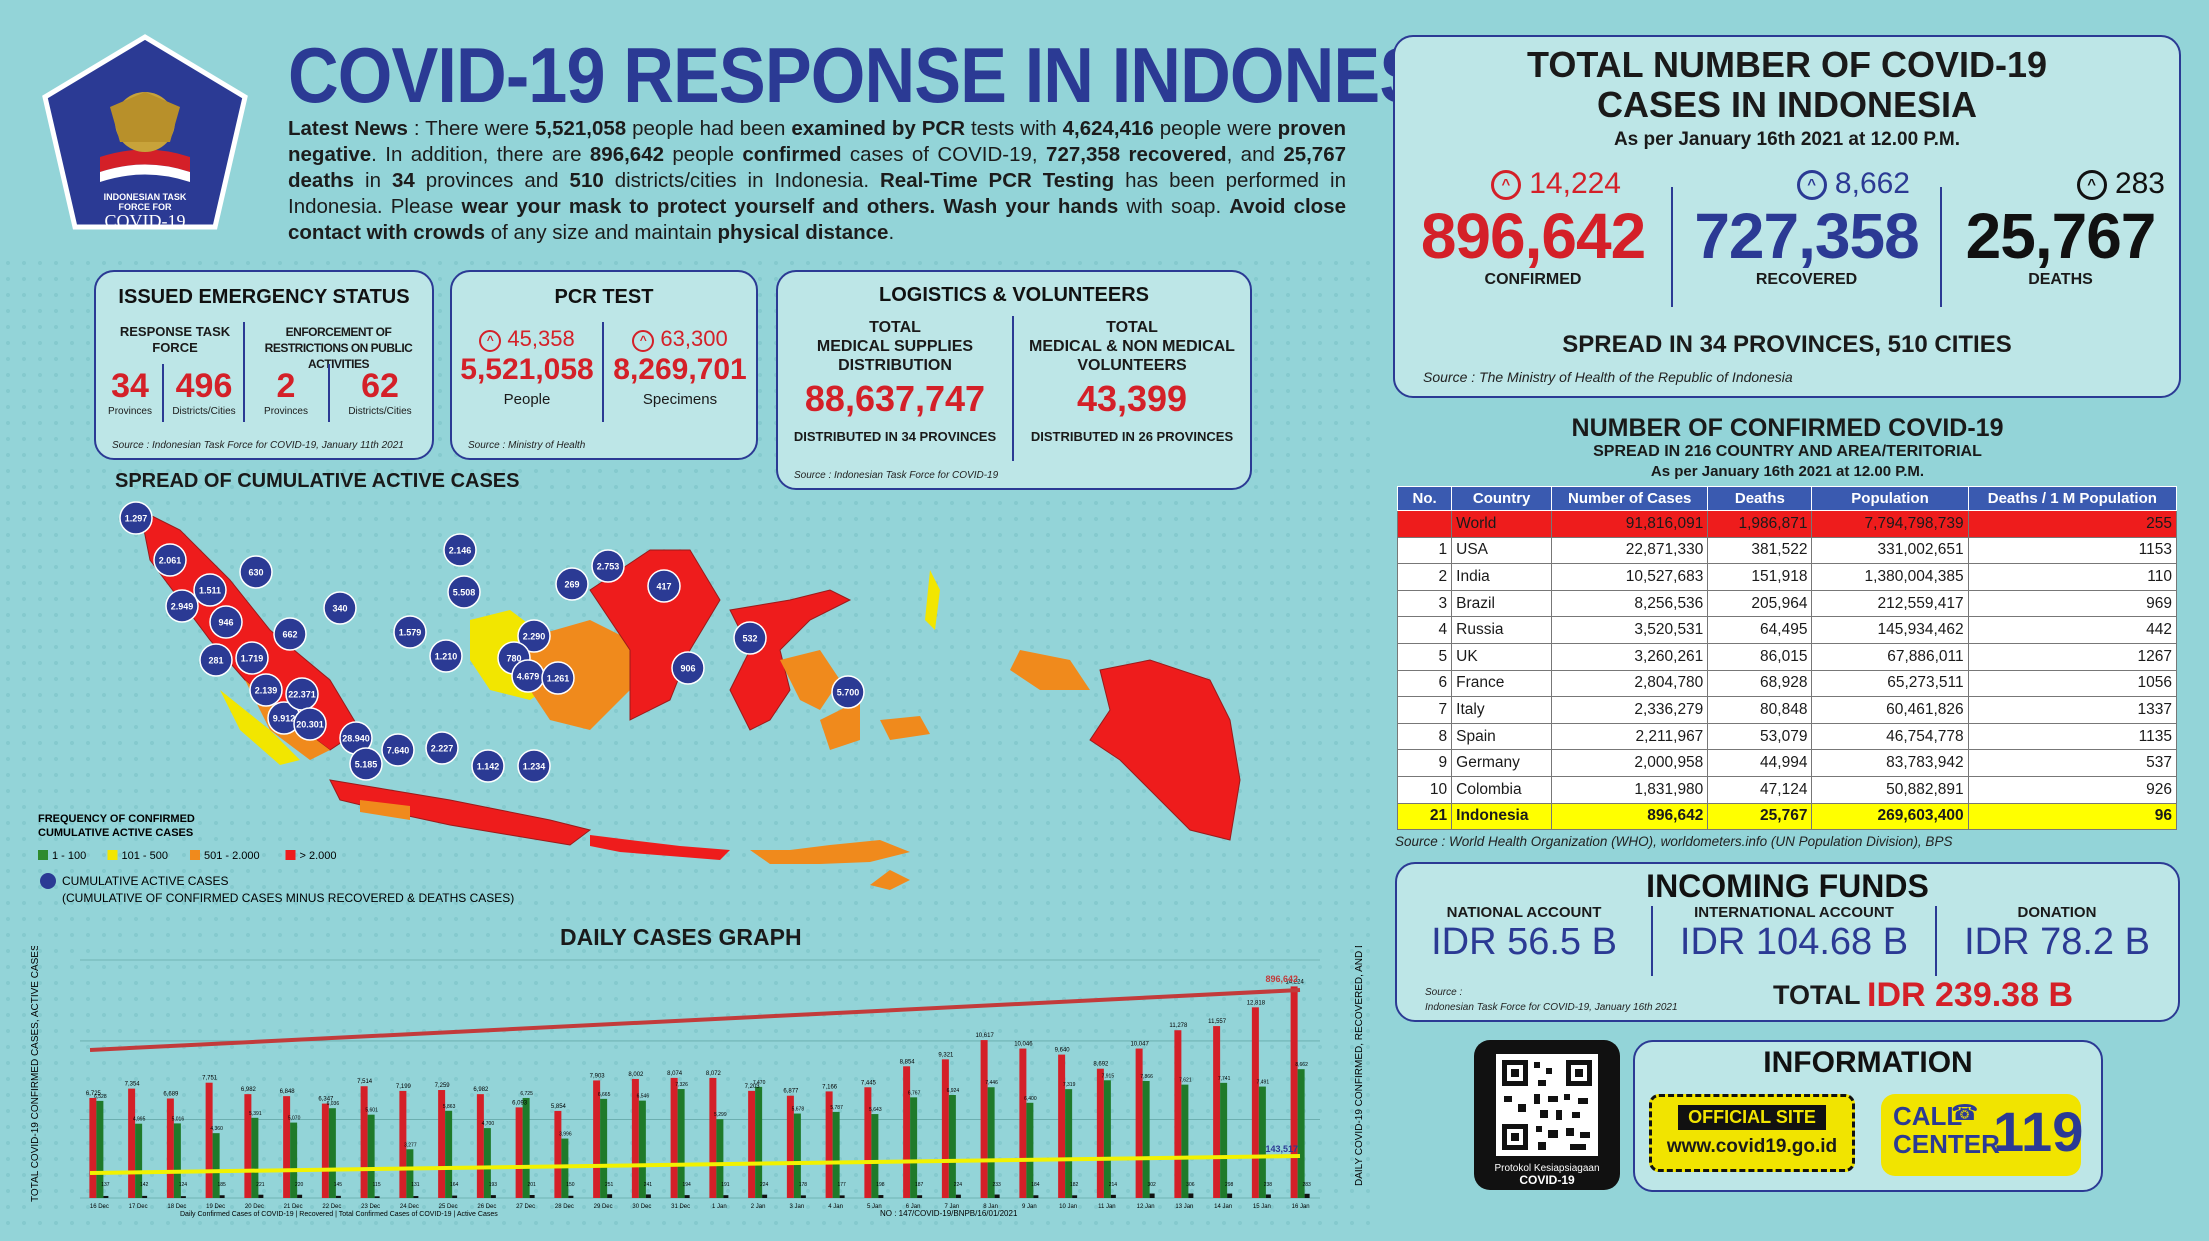 This screenshot has height=1241, width=2209. I want to click on map-bubble-label: 946, so click(225, 623).